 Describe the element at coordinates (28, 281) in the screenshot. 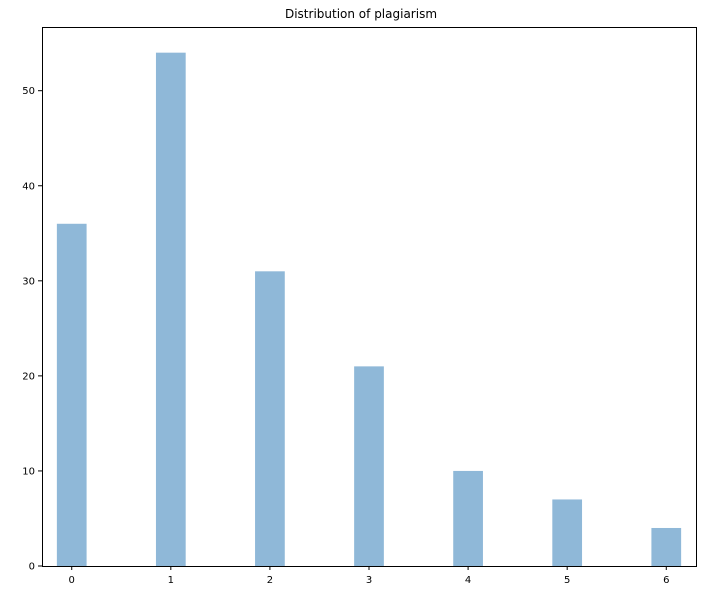

I see `y-tick-label: 30` at that location.